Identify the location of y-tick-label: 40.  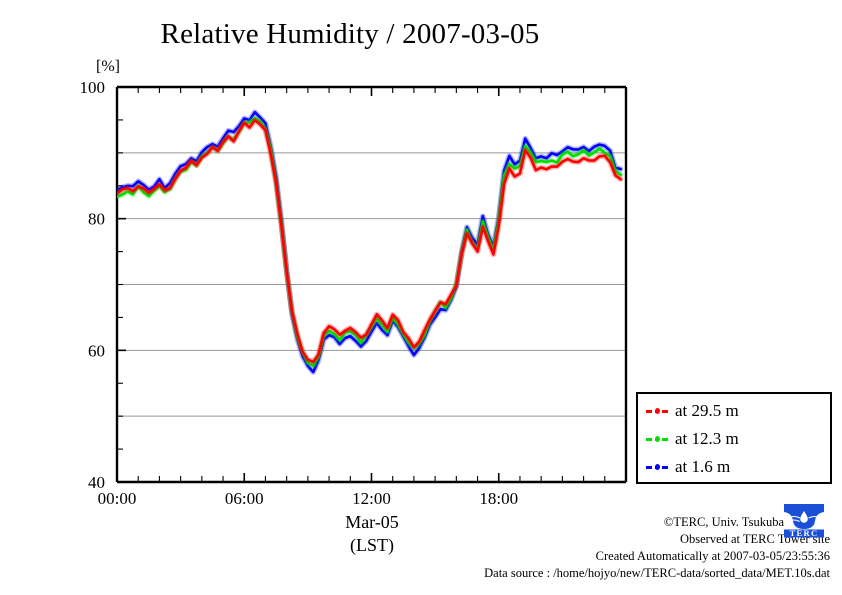
(96, 482).